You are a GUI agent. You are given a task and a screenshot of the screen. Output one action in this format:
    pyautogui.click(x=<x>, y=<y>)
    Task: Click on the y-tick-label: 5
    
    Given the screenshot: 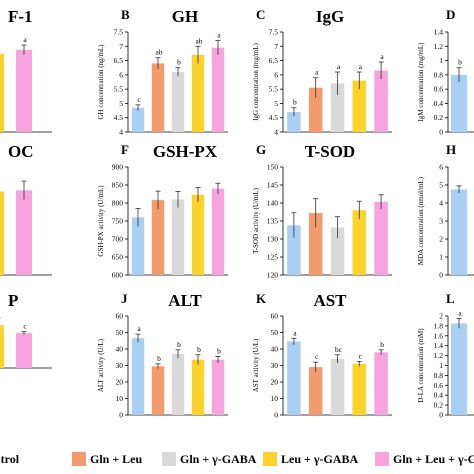 What is the action you would take?
    pyautogui.click(x=441, y=185)
    